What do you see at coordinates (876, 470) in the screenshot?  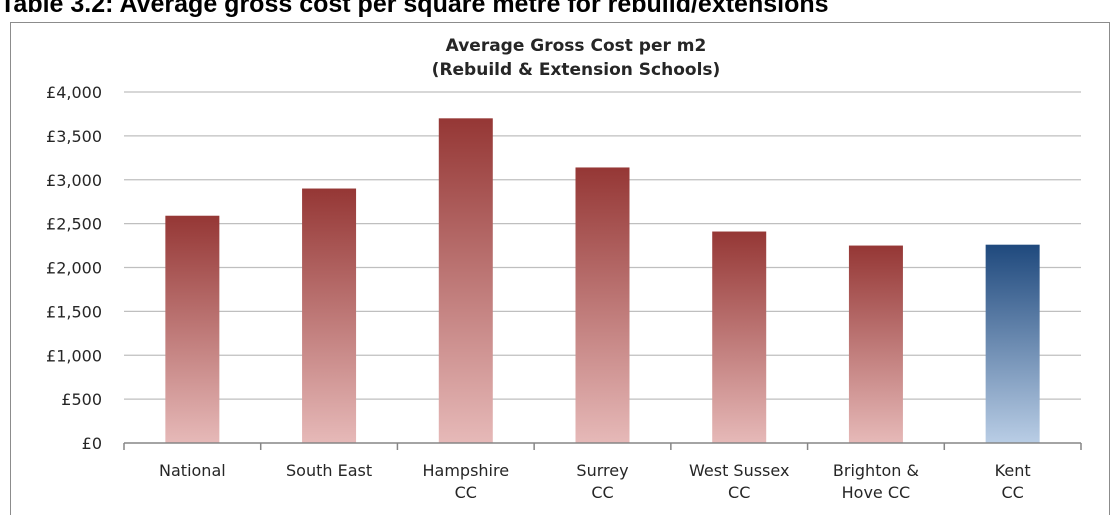 I see `x-category-label: Brighton &` at bounding box center [876, 470].